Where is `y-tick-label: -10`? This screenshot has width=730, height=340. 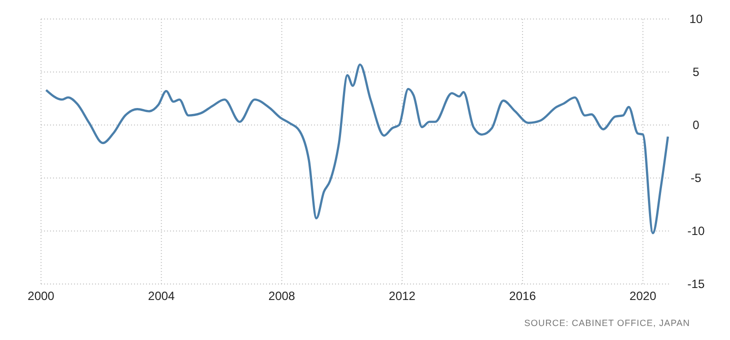 y-tick-label: -10 is located at coordinates (696, 231).